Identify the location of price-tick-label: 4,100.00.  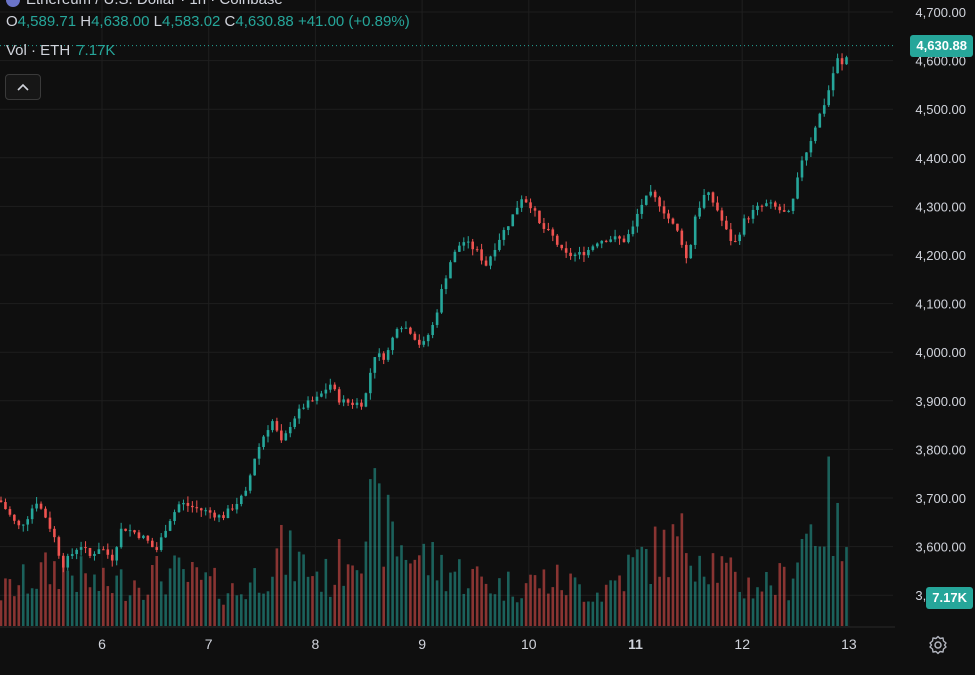
(940, 304).